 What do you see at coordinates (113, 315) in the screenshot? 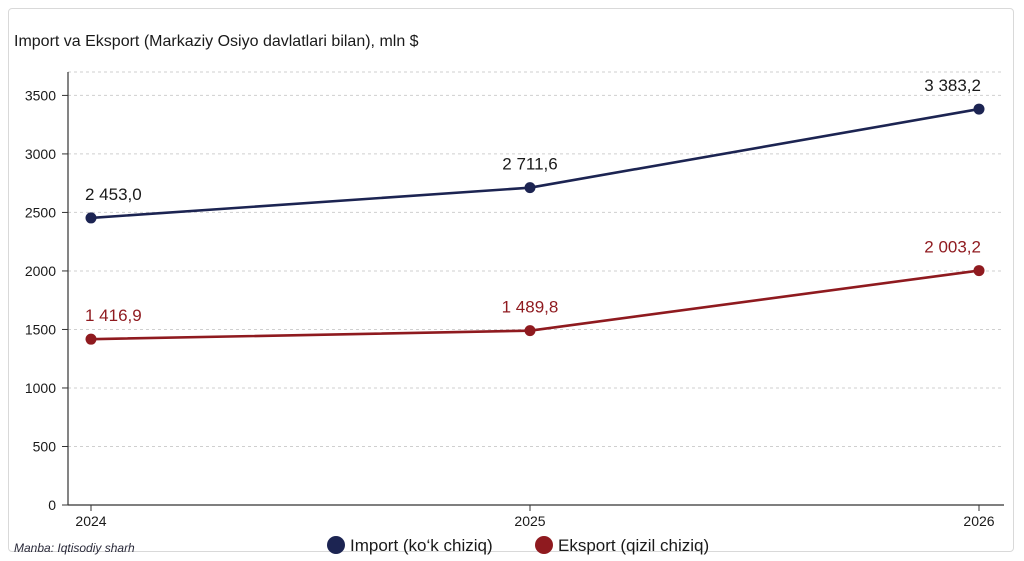
I see `data-label: 1 416,9` at bounding box center [113, 315].